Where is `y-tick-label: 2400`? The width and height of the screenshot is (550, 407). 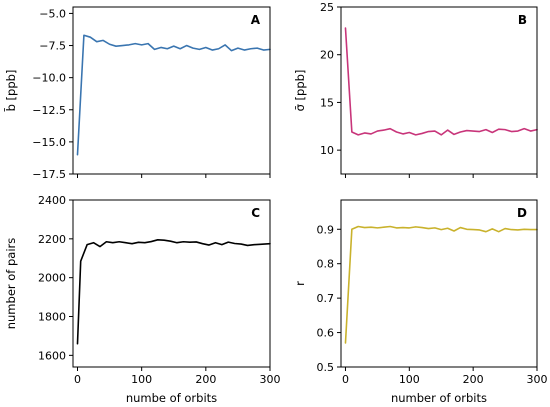 y-tick-label: 2400 is located at coordinates (52, 200).